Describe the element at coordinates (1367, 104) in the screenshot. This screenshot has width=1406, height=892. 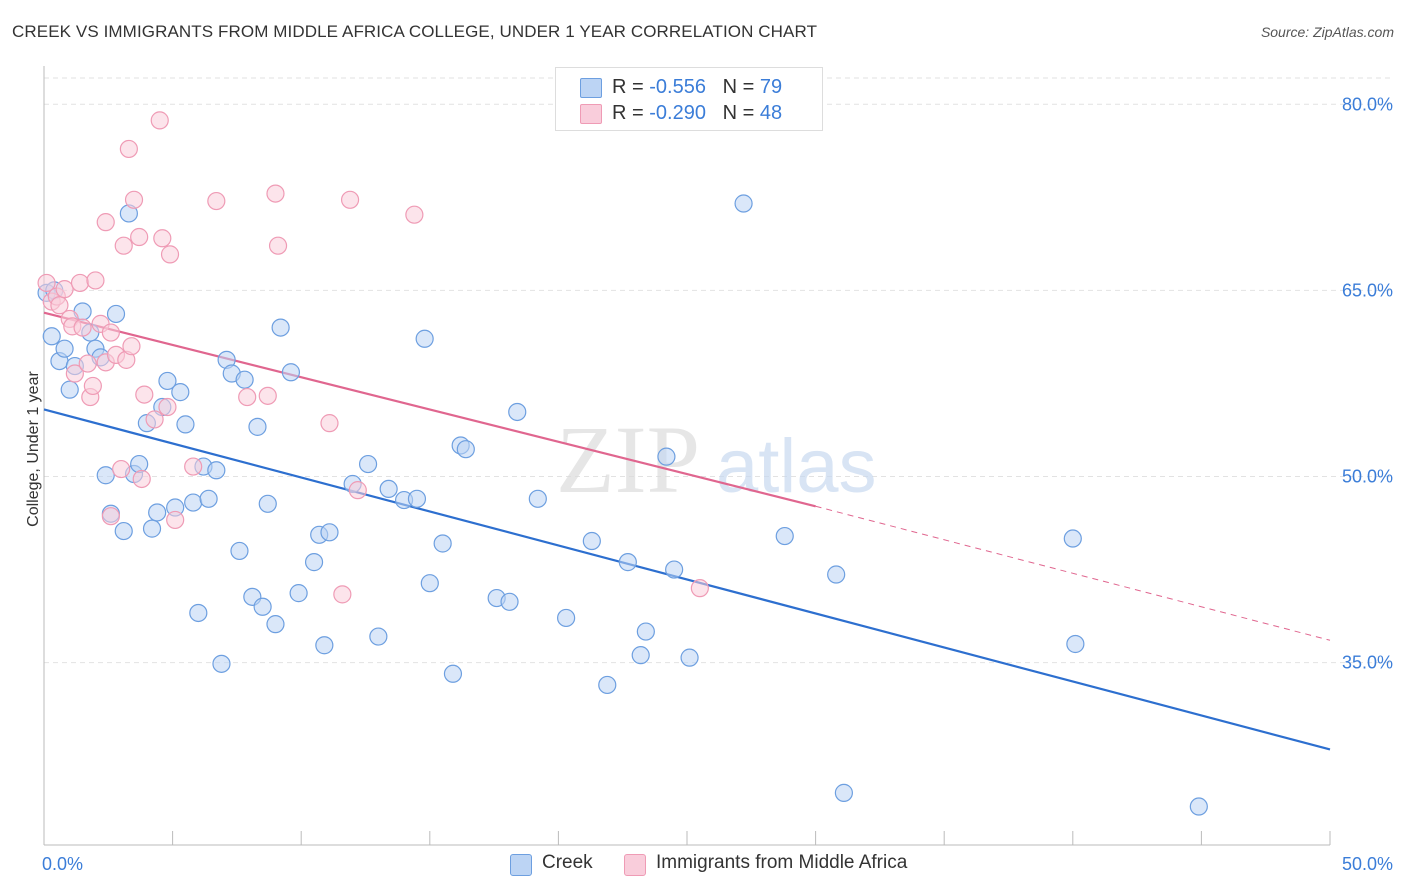
I see `y-tick-label: 80.0%` at that location.